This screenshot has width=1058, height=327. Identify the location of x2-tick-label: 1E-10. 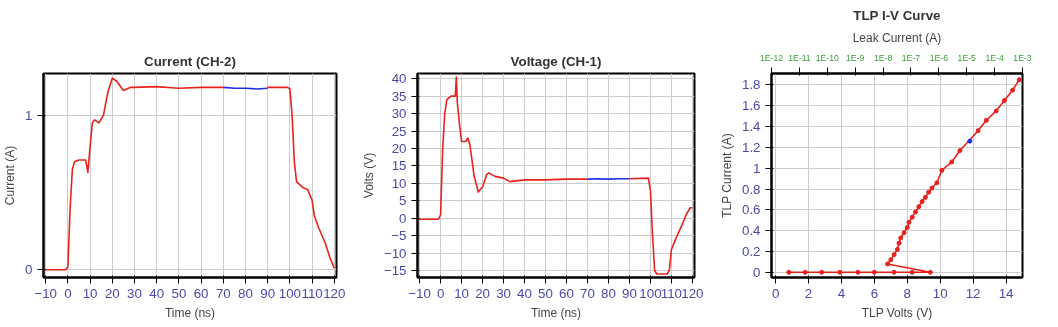
(827, 57).